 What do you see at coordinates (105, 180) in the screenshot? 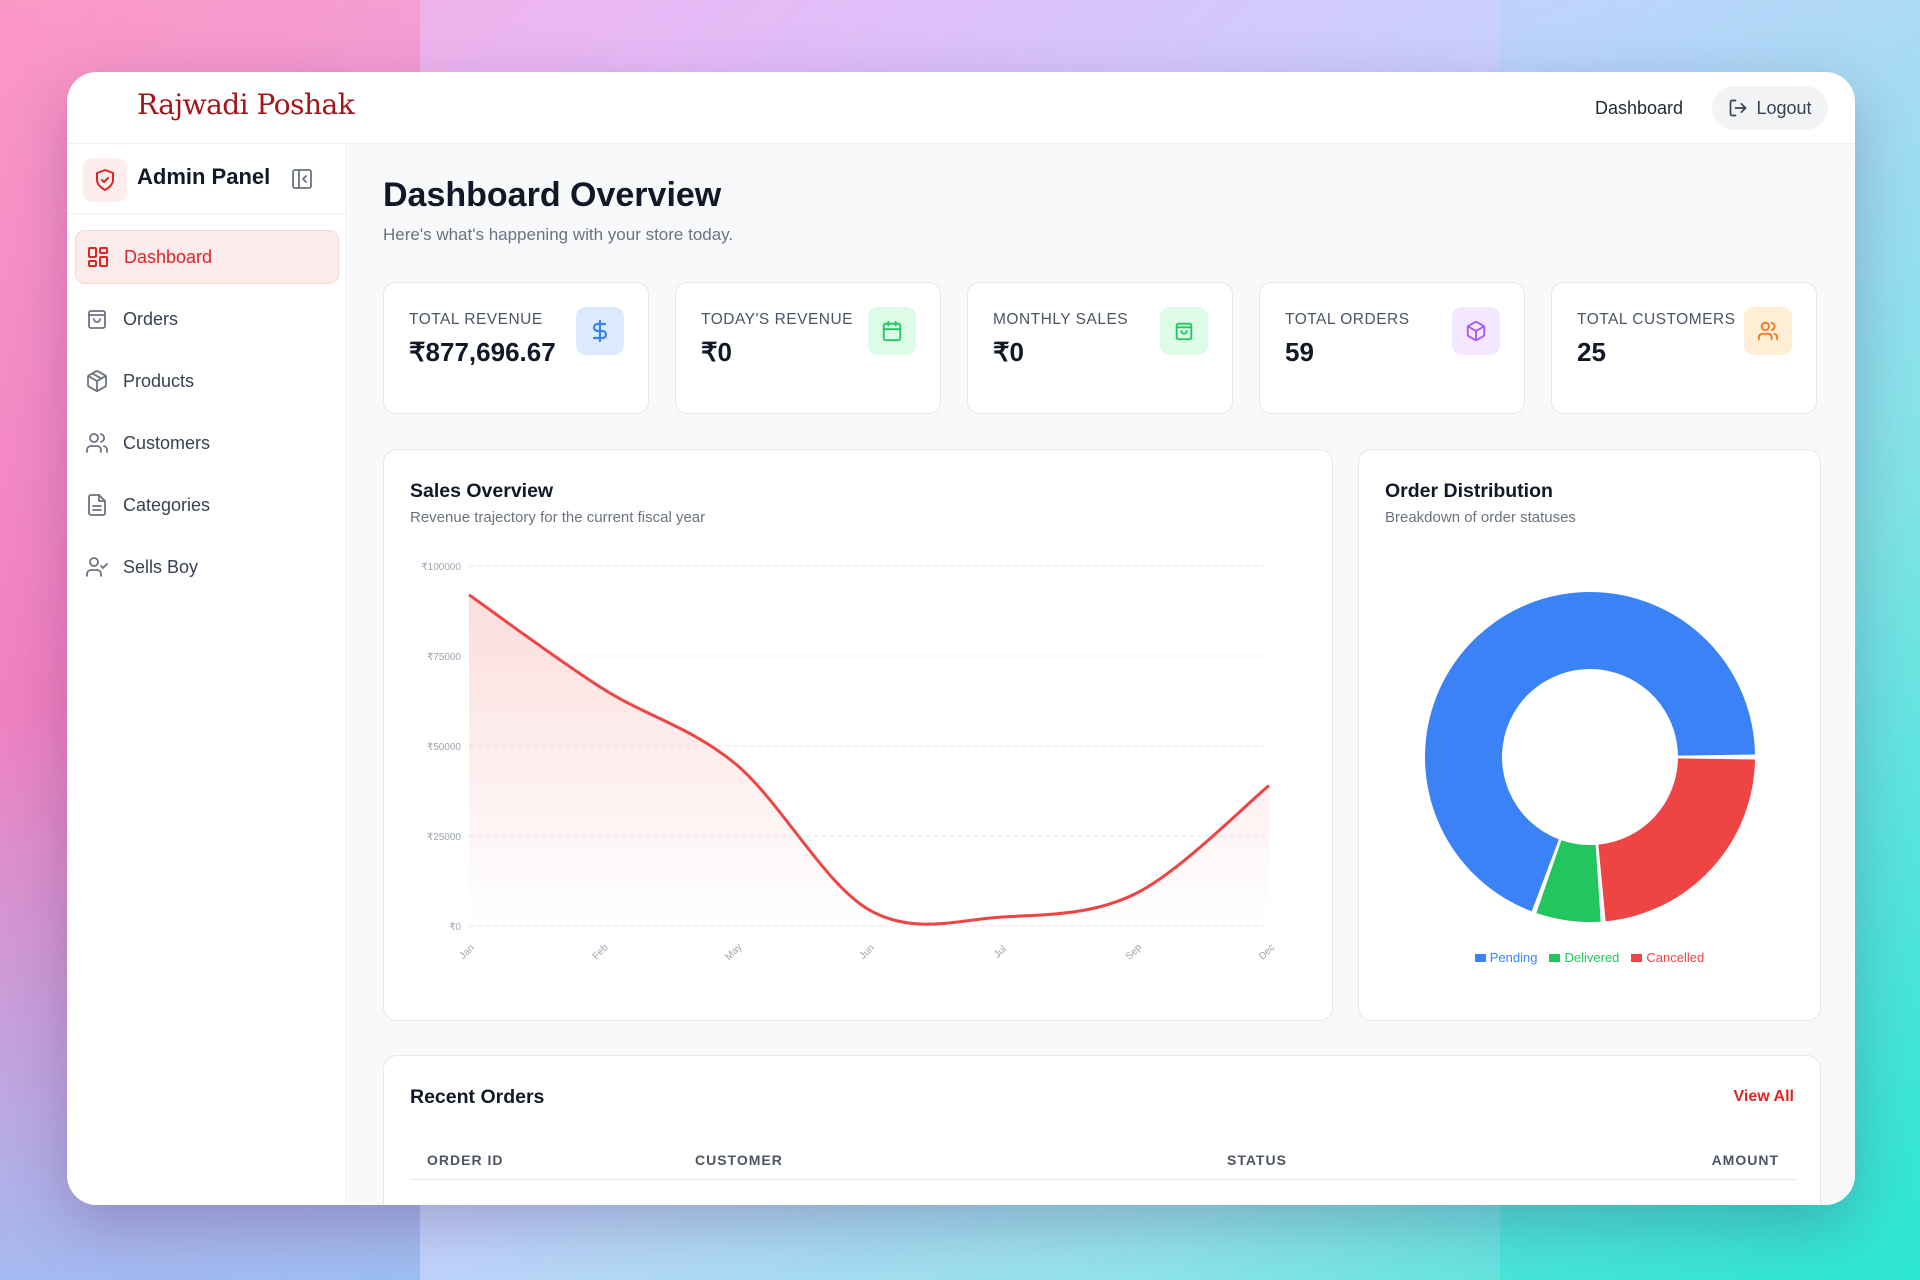
I see `shield-icon` at bounding box center [105, 180].